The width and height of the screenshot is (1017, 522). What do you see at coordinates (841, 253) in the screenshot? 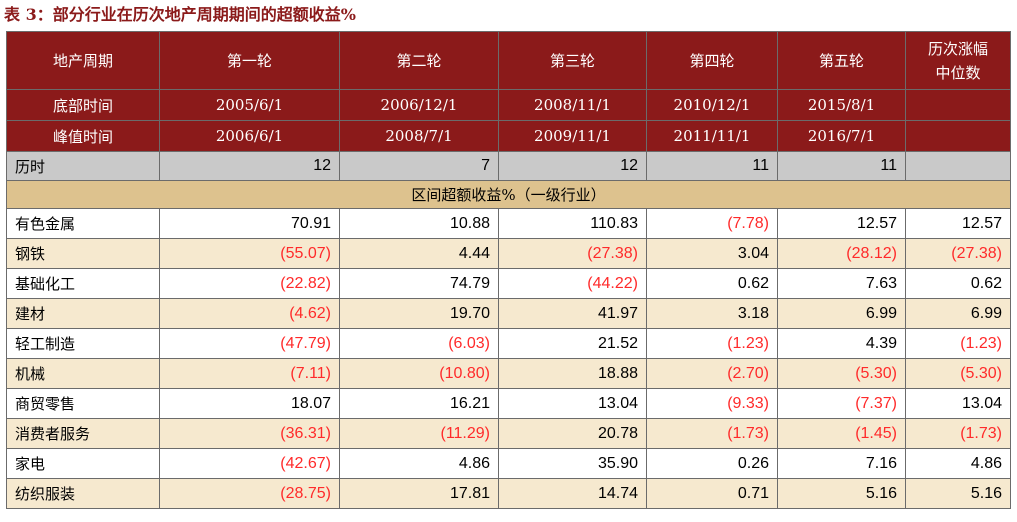
I see `return-value: (28.12)` at bounding box center [841, 253].